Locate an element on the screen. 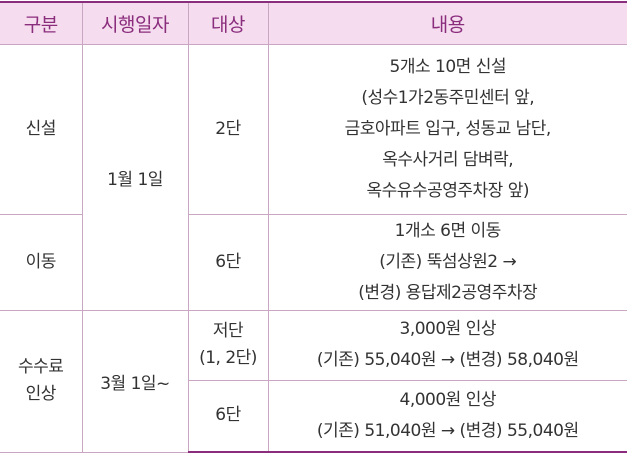  target-cell: 저단(1, 2단) is located at coordinates (228, 345).